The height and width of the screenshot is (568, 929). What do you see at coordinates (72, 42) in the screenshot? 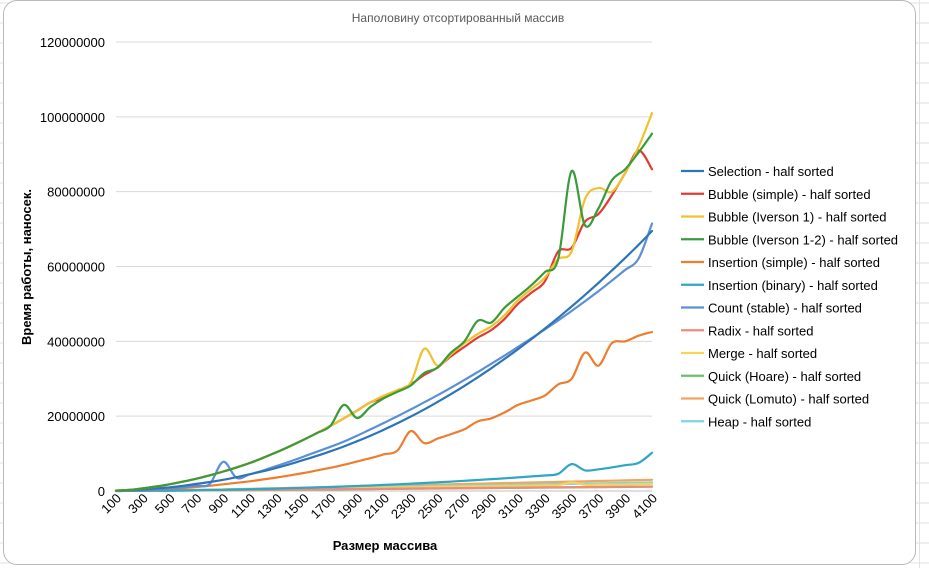
I see `y-tick-label: 120000000` at bounding box center [72, 42].